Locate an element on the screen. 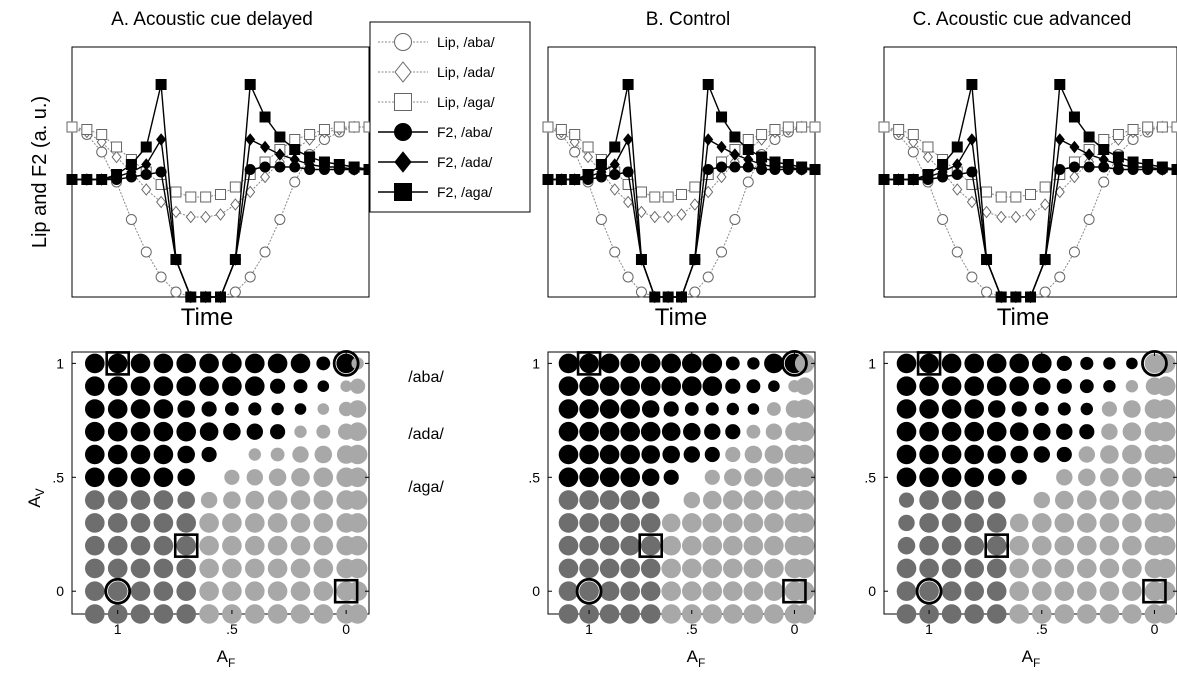 The height and width of the screenshot is (676, 1177). top-plot-c is located at coordinates (1027, 191).